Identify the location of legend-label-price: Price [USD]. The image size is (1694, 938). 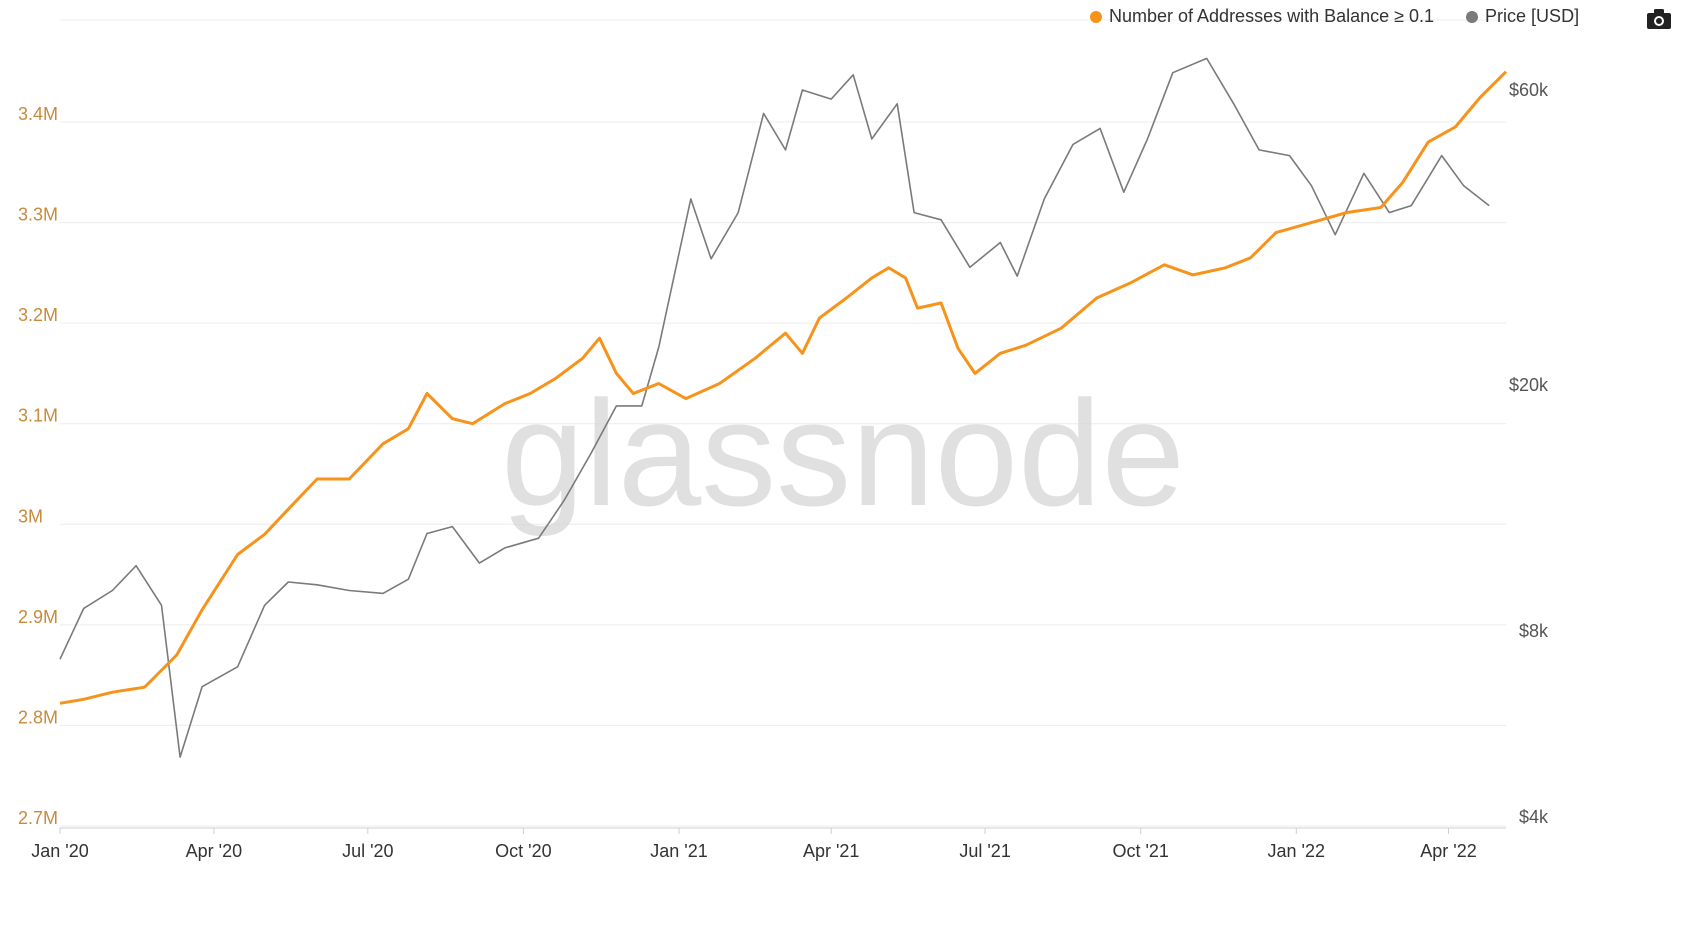
(1532, 16).